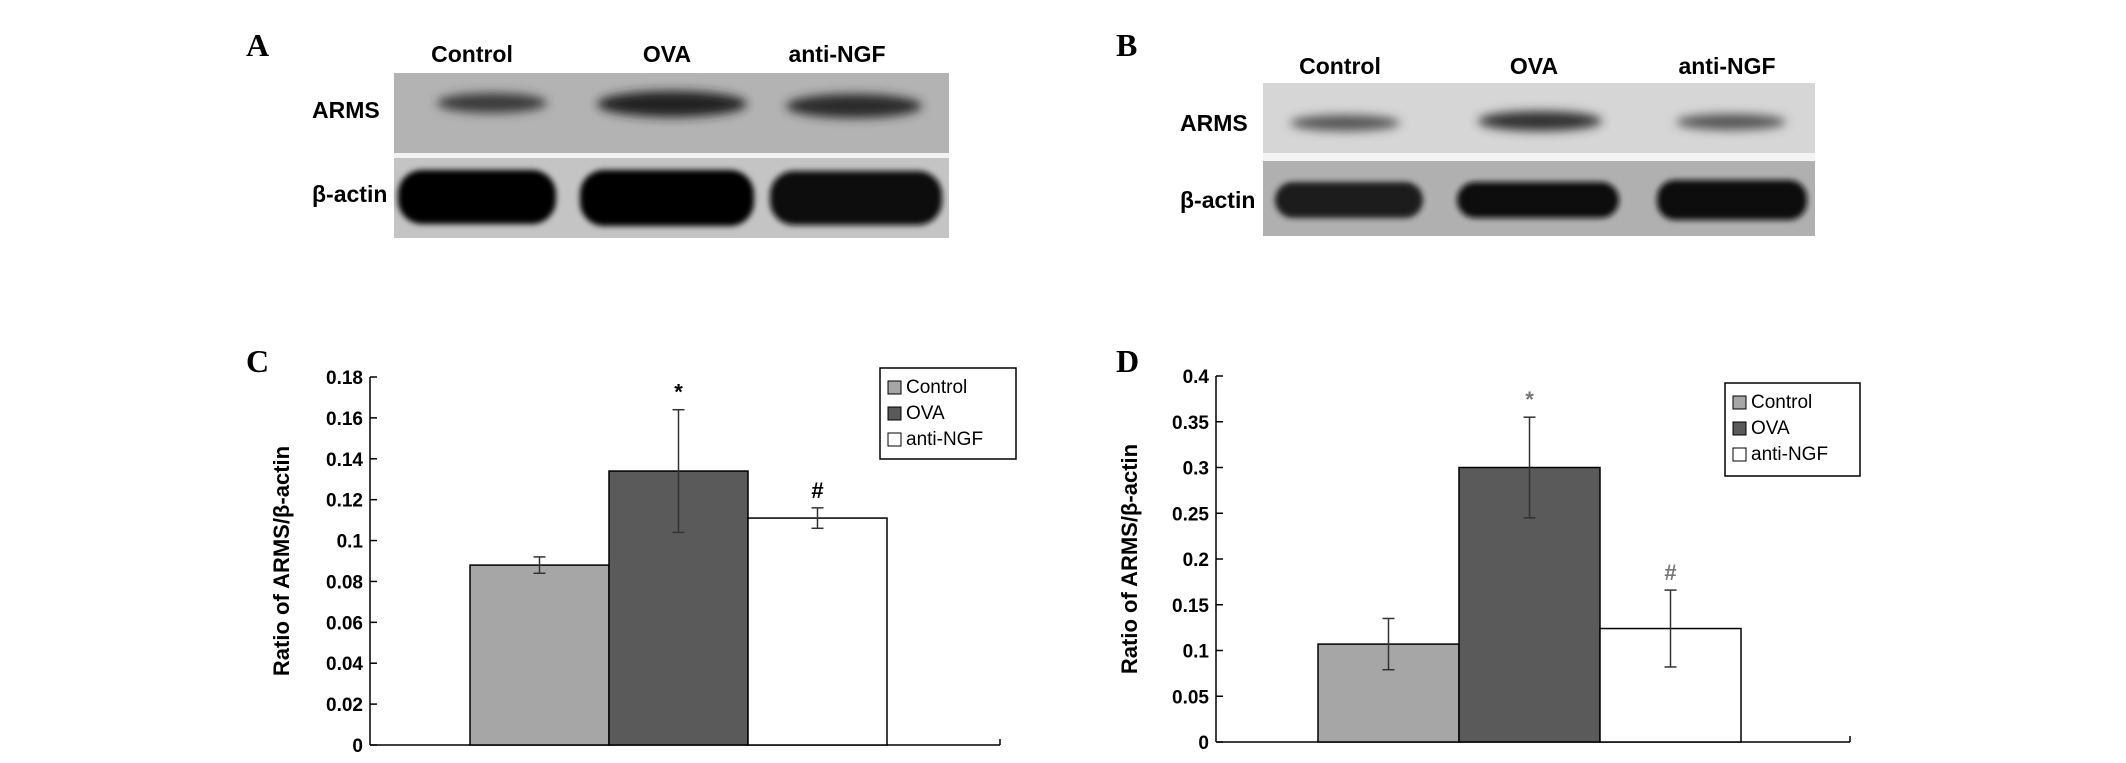 This screenshot has height=763, width=2126. Describe the element at coordinates (1196, 560) in the screenshot. I see `y-tick-label: 0.2` at that location.